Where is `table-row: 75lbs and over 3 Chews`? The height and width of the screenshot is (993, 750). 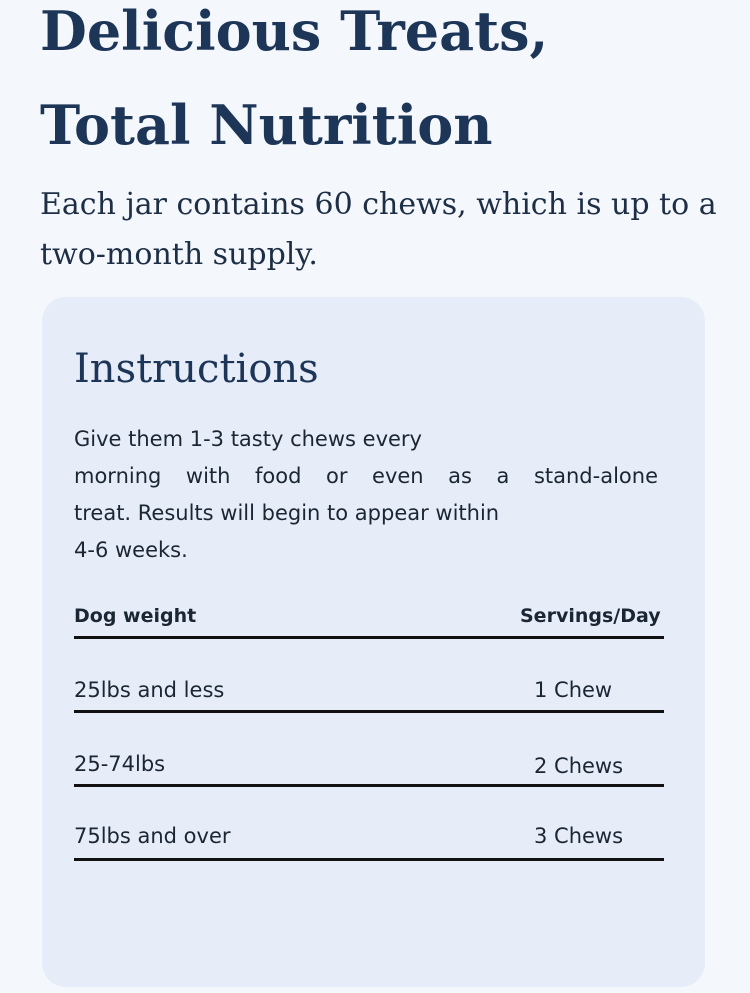 table-row: 75lbs and over 3 Chews is located at coordinates (369, 824).